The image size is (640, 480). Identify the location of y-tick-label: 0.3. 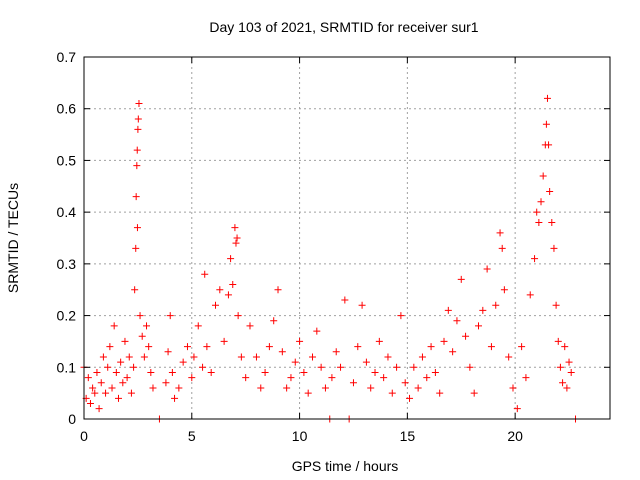
(67, 264).